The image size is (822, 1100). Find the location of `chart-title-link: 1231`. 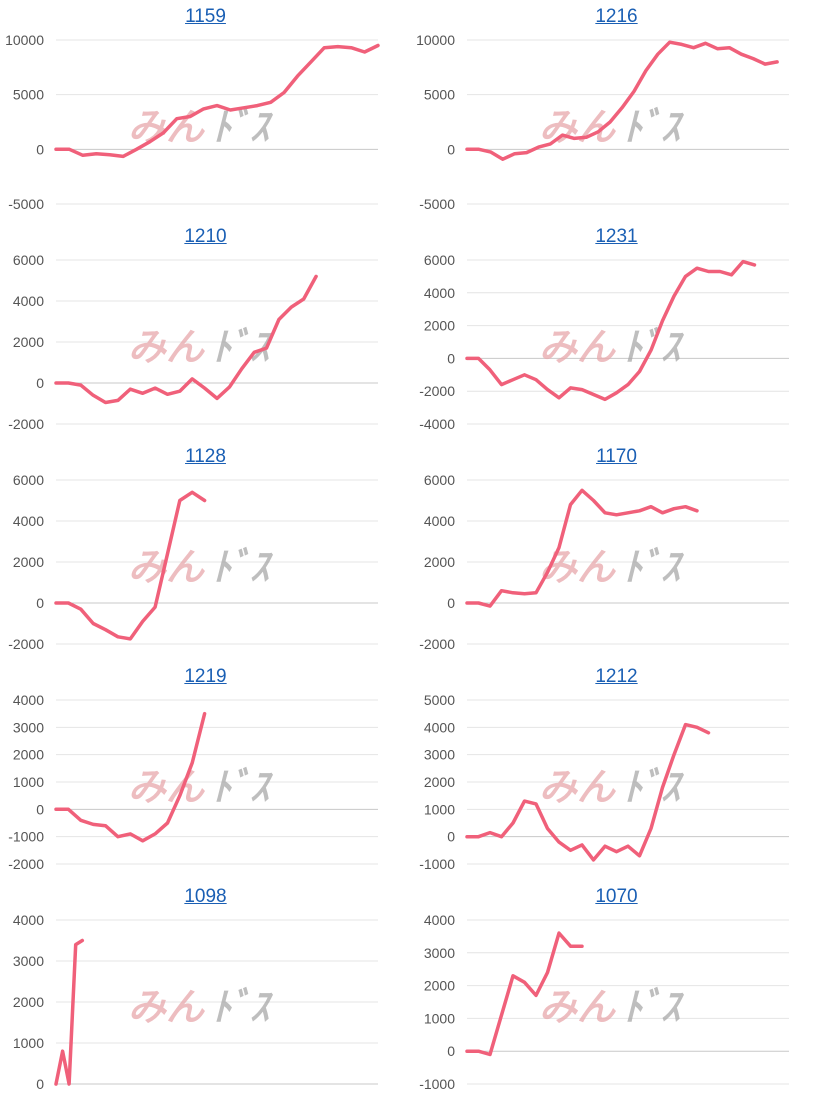

chart-title-link: 1231 is located at coordinates (616, 236).